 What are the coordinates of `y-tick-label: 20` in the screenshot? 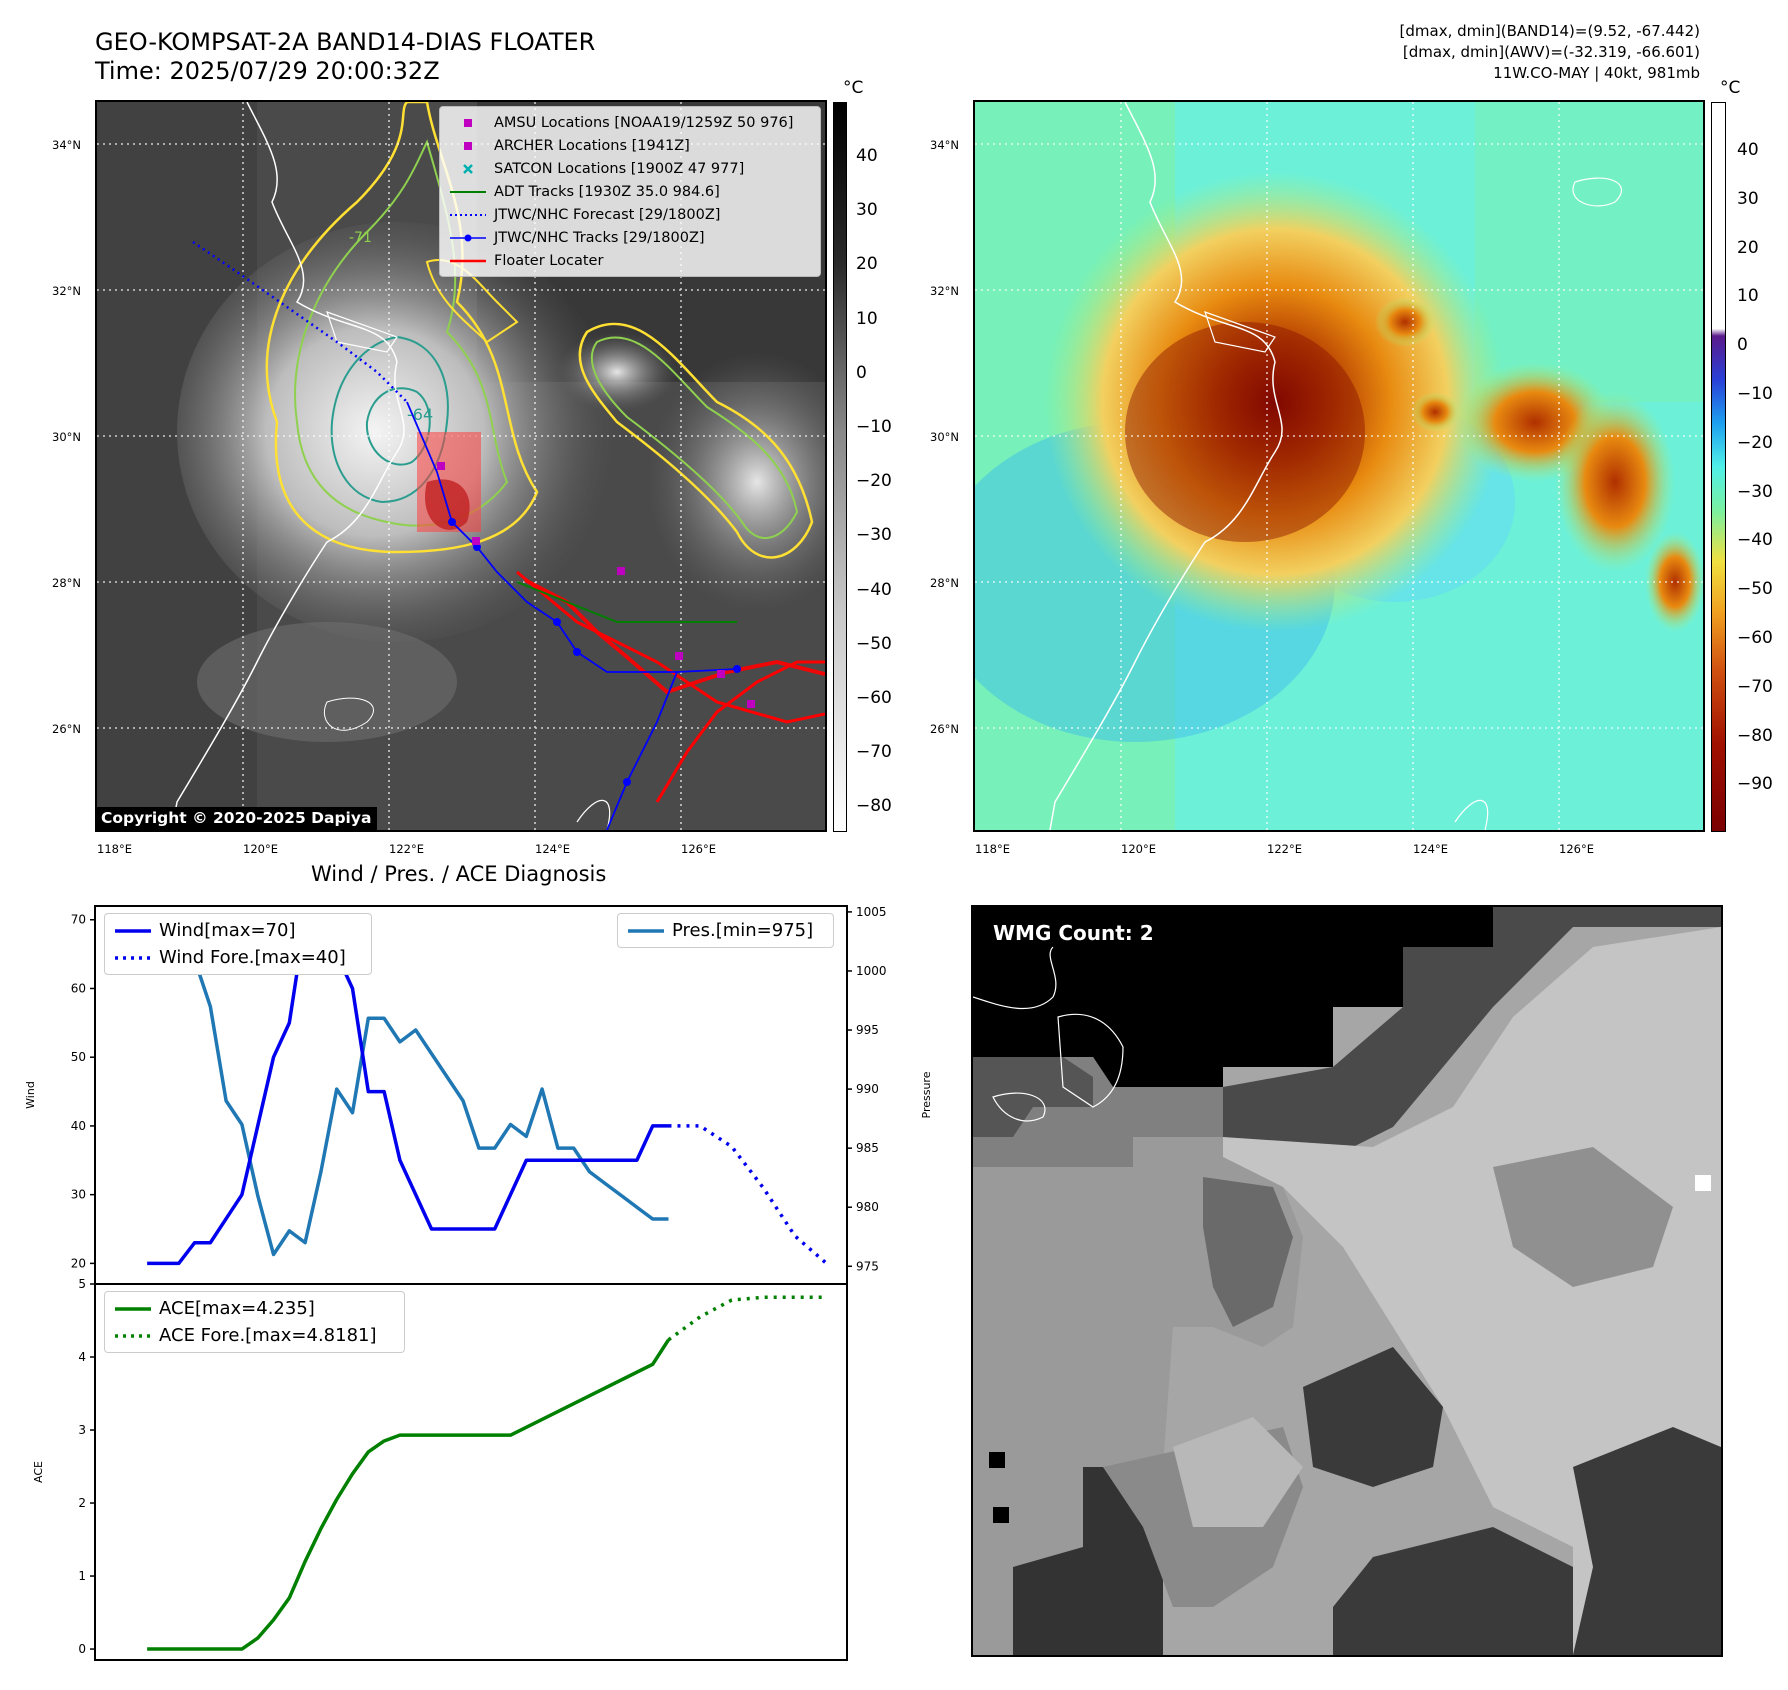 It's located at (78, 1263).